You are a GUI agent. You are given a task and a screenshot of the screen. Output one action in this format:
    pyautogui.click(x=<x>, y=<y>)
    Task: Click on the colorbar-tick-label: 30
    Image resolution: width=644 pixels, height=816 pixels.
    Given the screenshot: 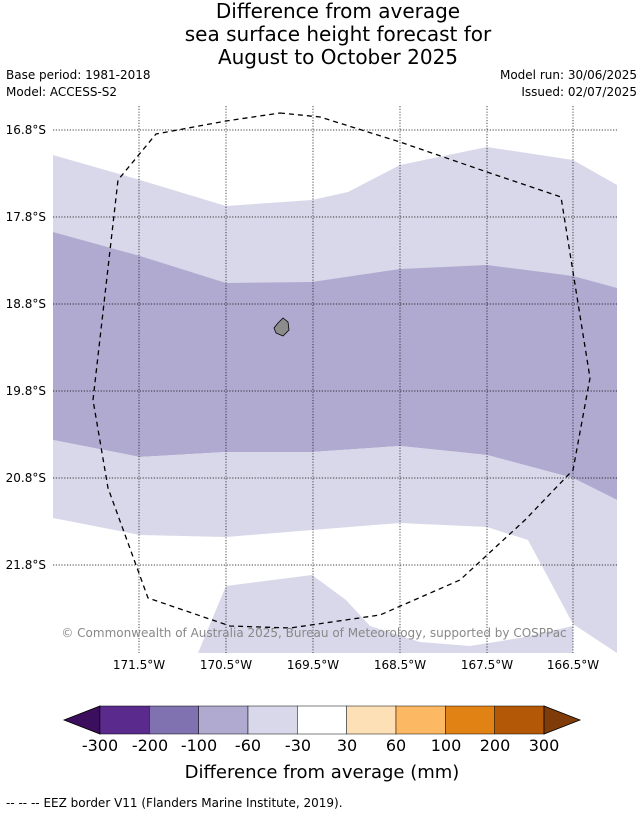 What is the action you would take?
    pyautogui.click(x=347, y=745)
    